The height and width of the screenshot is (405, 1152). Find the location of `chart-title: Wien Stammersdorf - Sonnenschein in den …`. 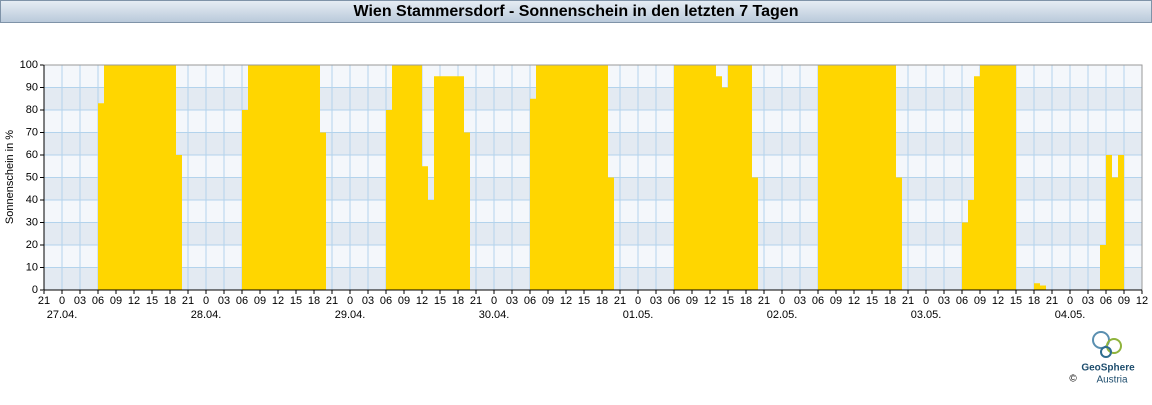

chart-title: Wien Stammersdorf - Sonnenschein in den … is located at coordinates (576, 11).